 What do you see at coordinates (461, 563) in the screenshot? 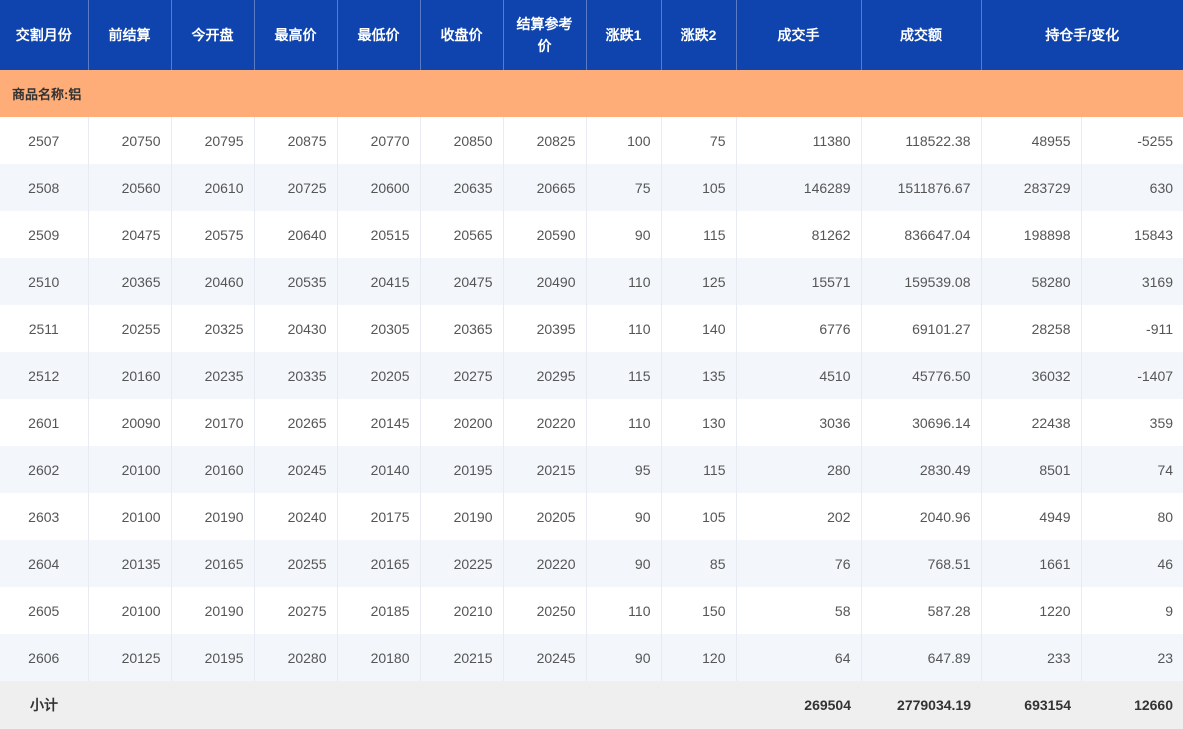
I see `table-cell: 20225` at bounding box center [461, 563].